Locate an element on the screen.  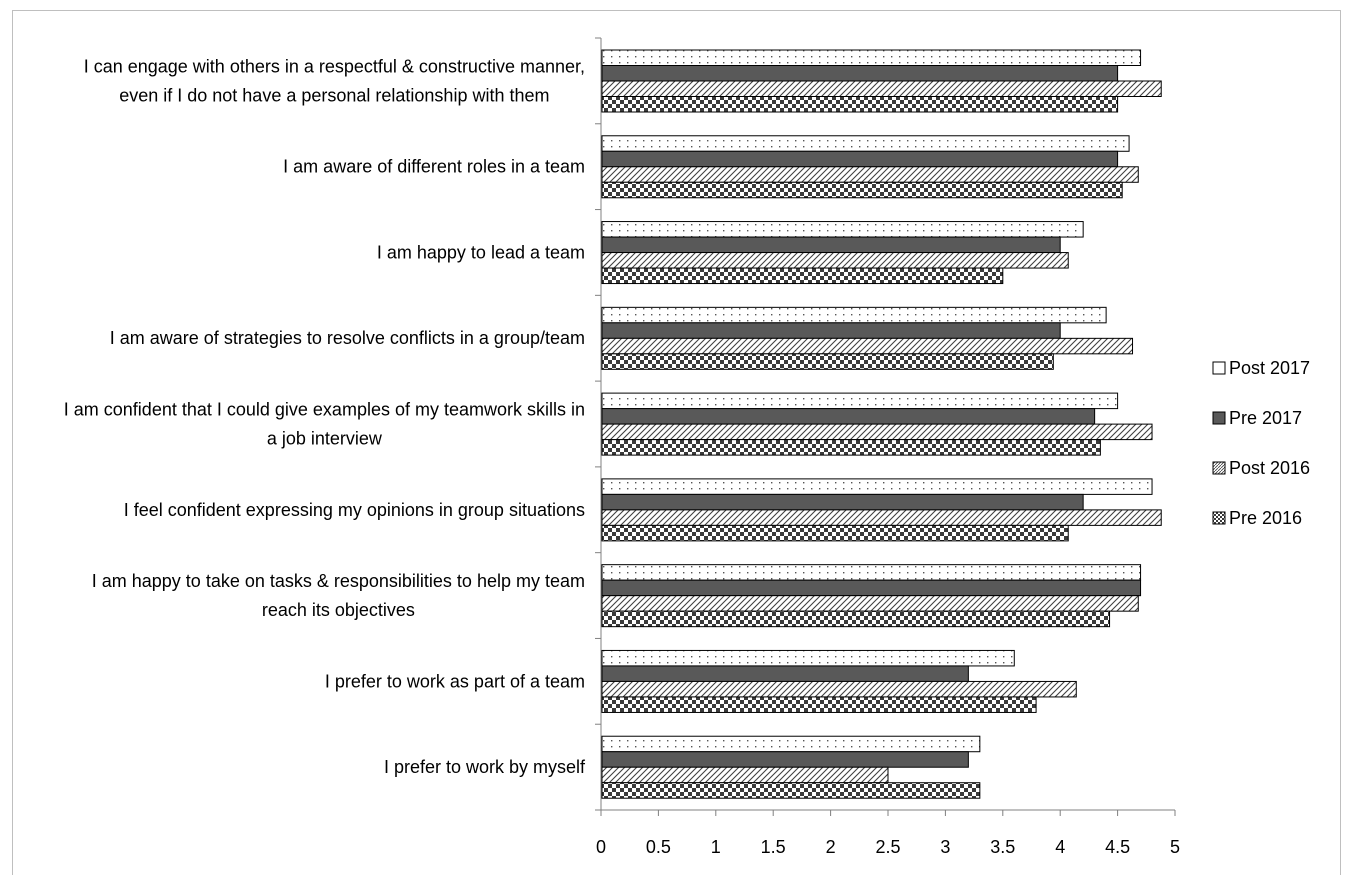
x-tick-label-5: 5 is located at coordinates (1175, 847).